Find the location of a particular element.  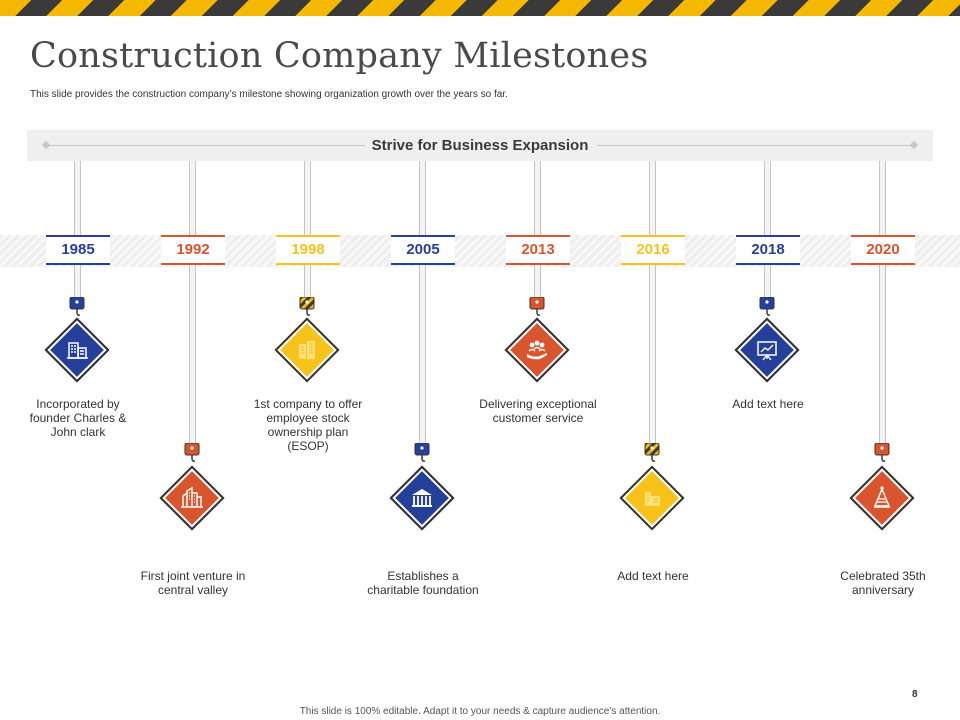

presentation-board-icon is located at coordinates (767, 350).